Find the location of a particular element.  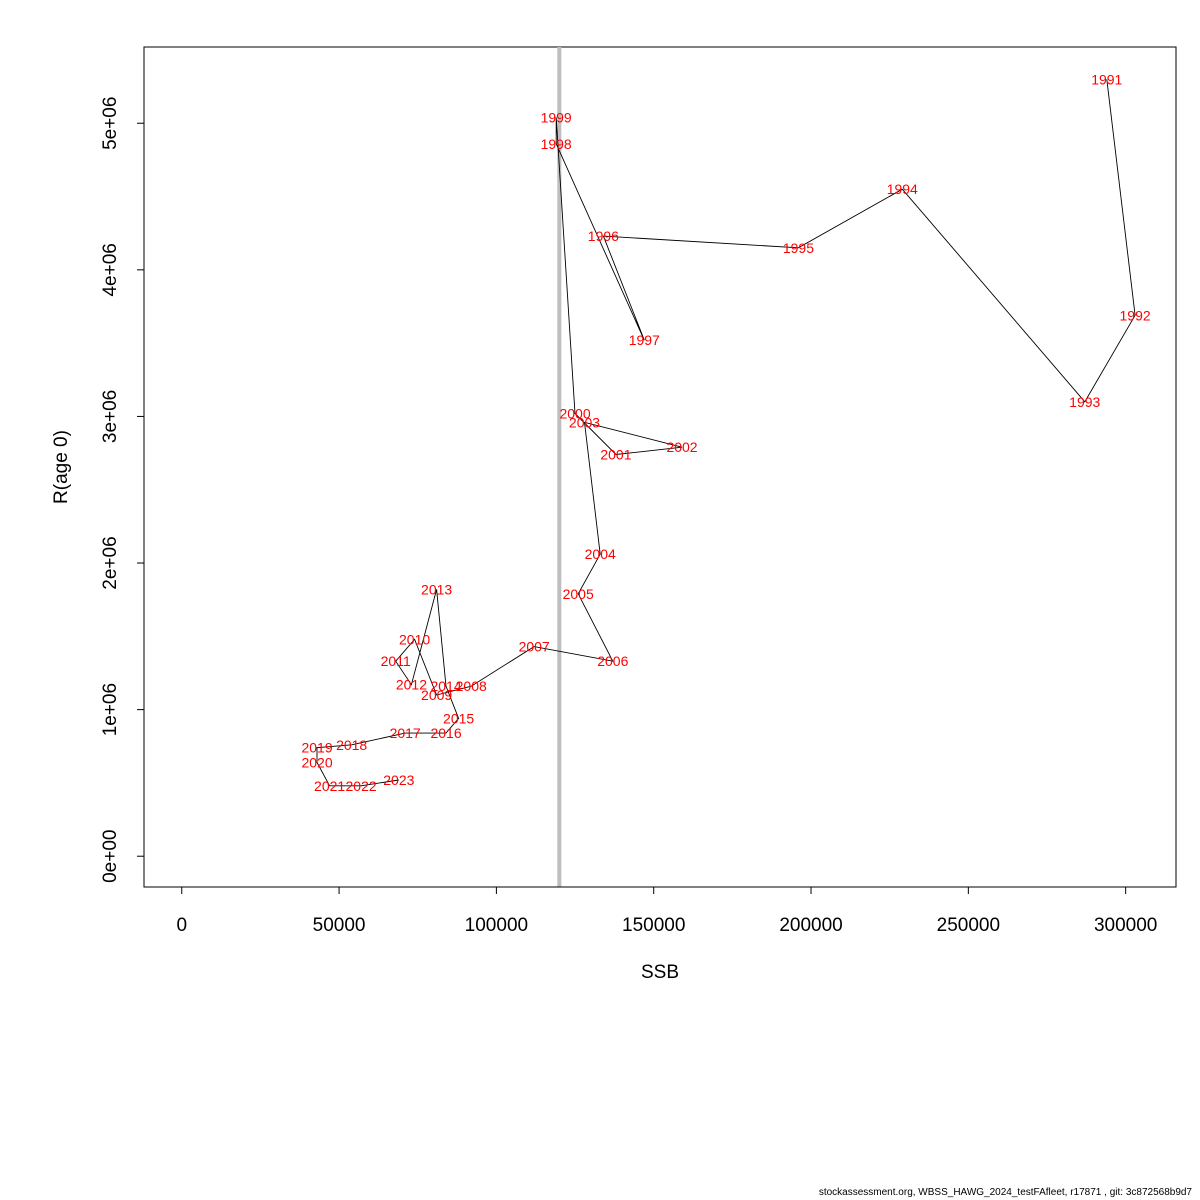

point-label-2005: 2005 is located at coordinates (578, 594).